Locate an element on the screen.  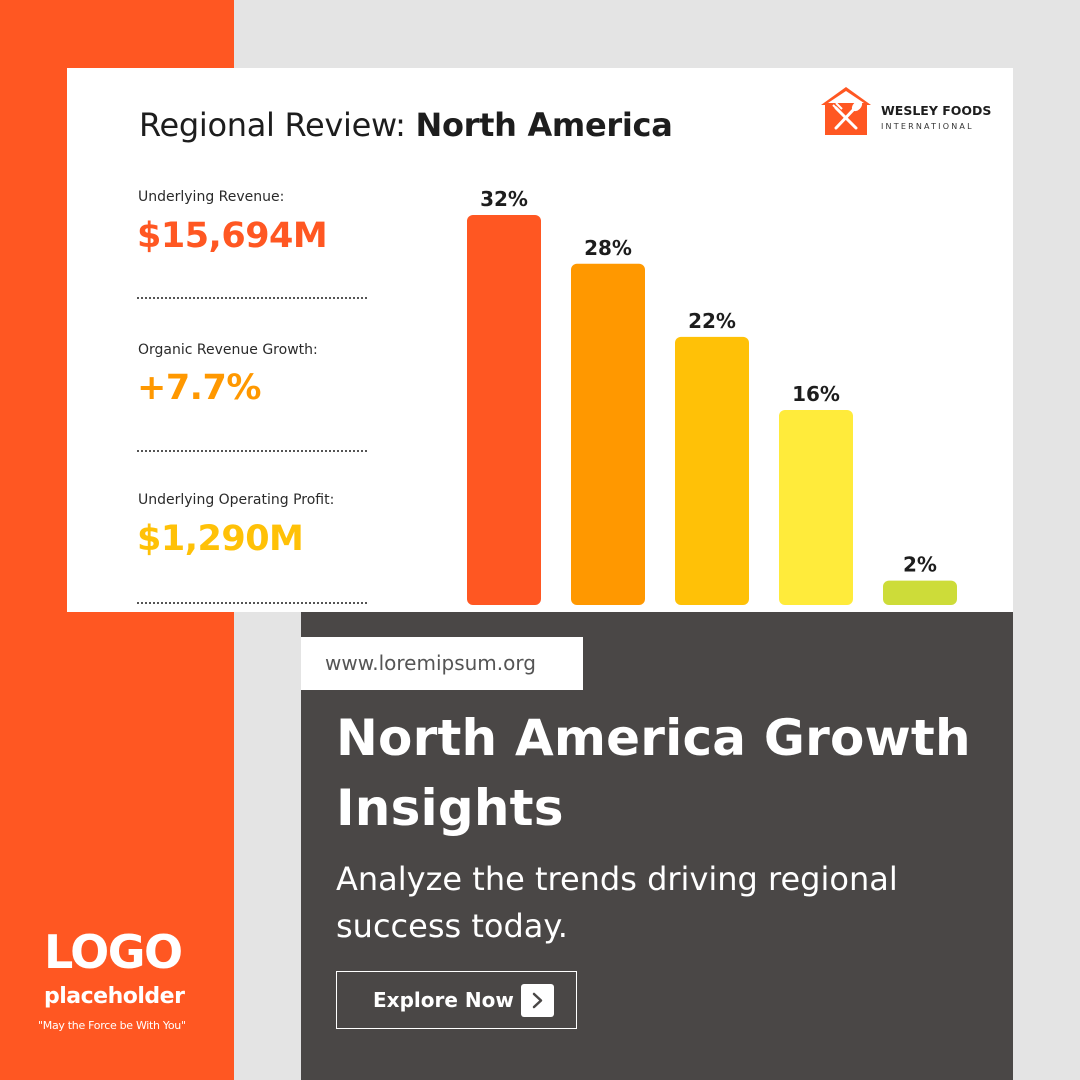
metric-label-growth: Organic Revenue Growth: is located at coordinates (228, 350).